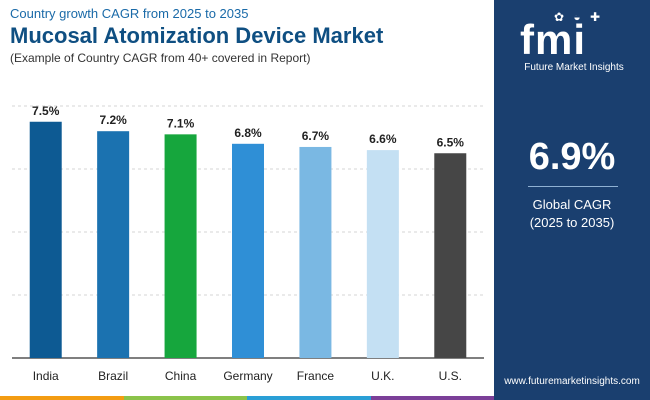  I want to click on chart-subtitle: Country growth CAGR from 2025 to 2035, so click(129, 13).